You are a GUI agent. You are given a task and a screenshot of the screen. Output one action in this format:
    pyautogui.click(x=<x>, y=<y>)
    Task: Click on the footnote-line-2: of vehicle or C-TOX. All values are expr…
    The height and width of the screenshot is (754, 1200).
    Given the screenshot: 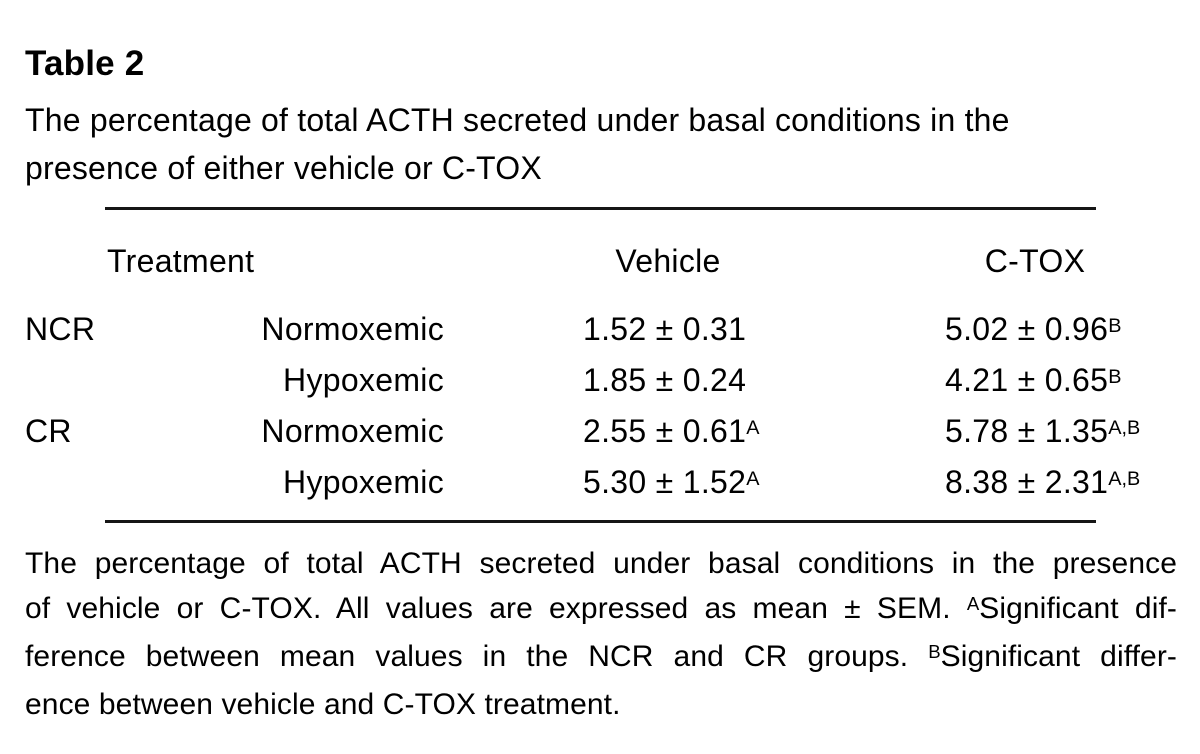 What is the action you would take?
    pyautogui.click(x=601, y=608)
    